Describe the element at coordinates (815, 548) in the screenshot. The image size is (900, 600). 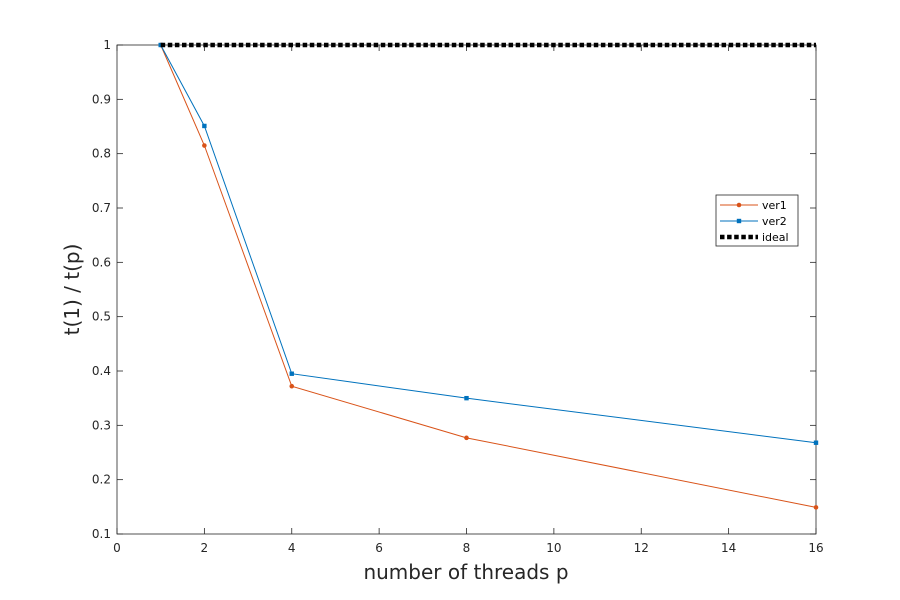
I see `x-tick-label: 16` at that location.